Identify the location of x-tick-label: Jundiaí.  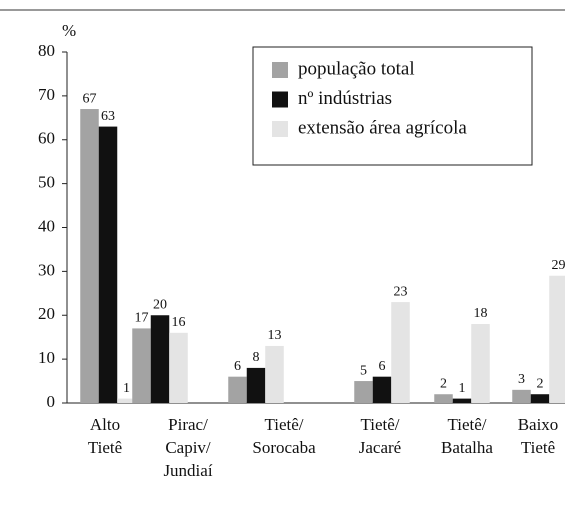
(187, 470).